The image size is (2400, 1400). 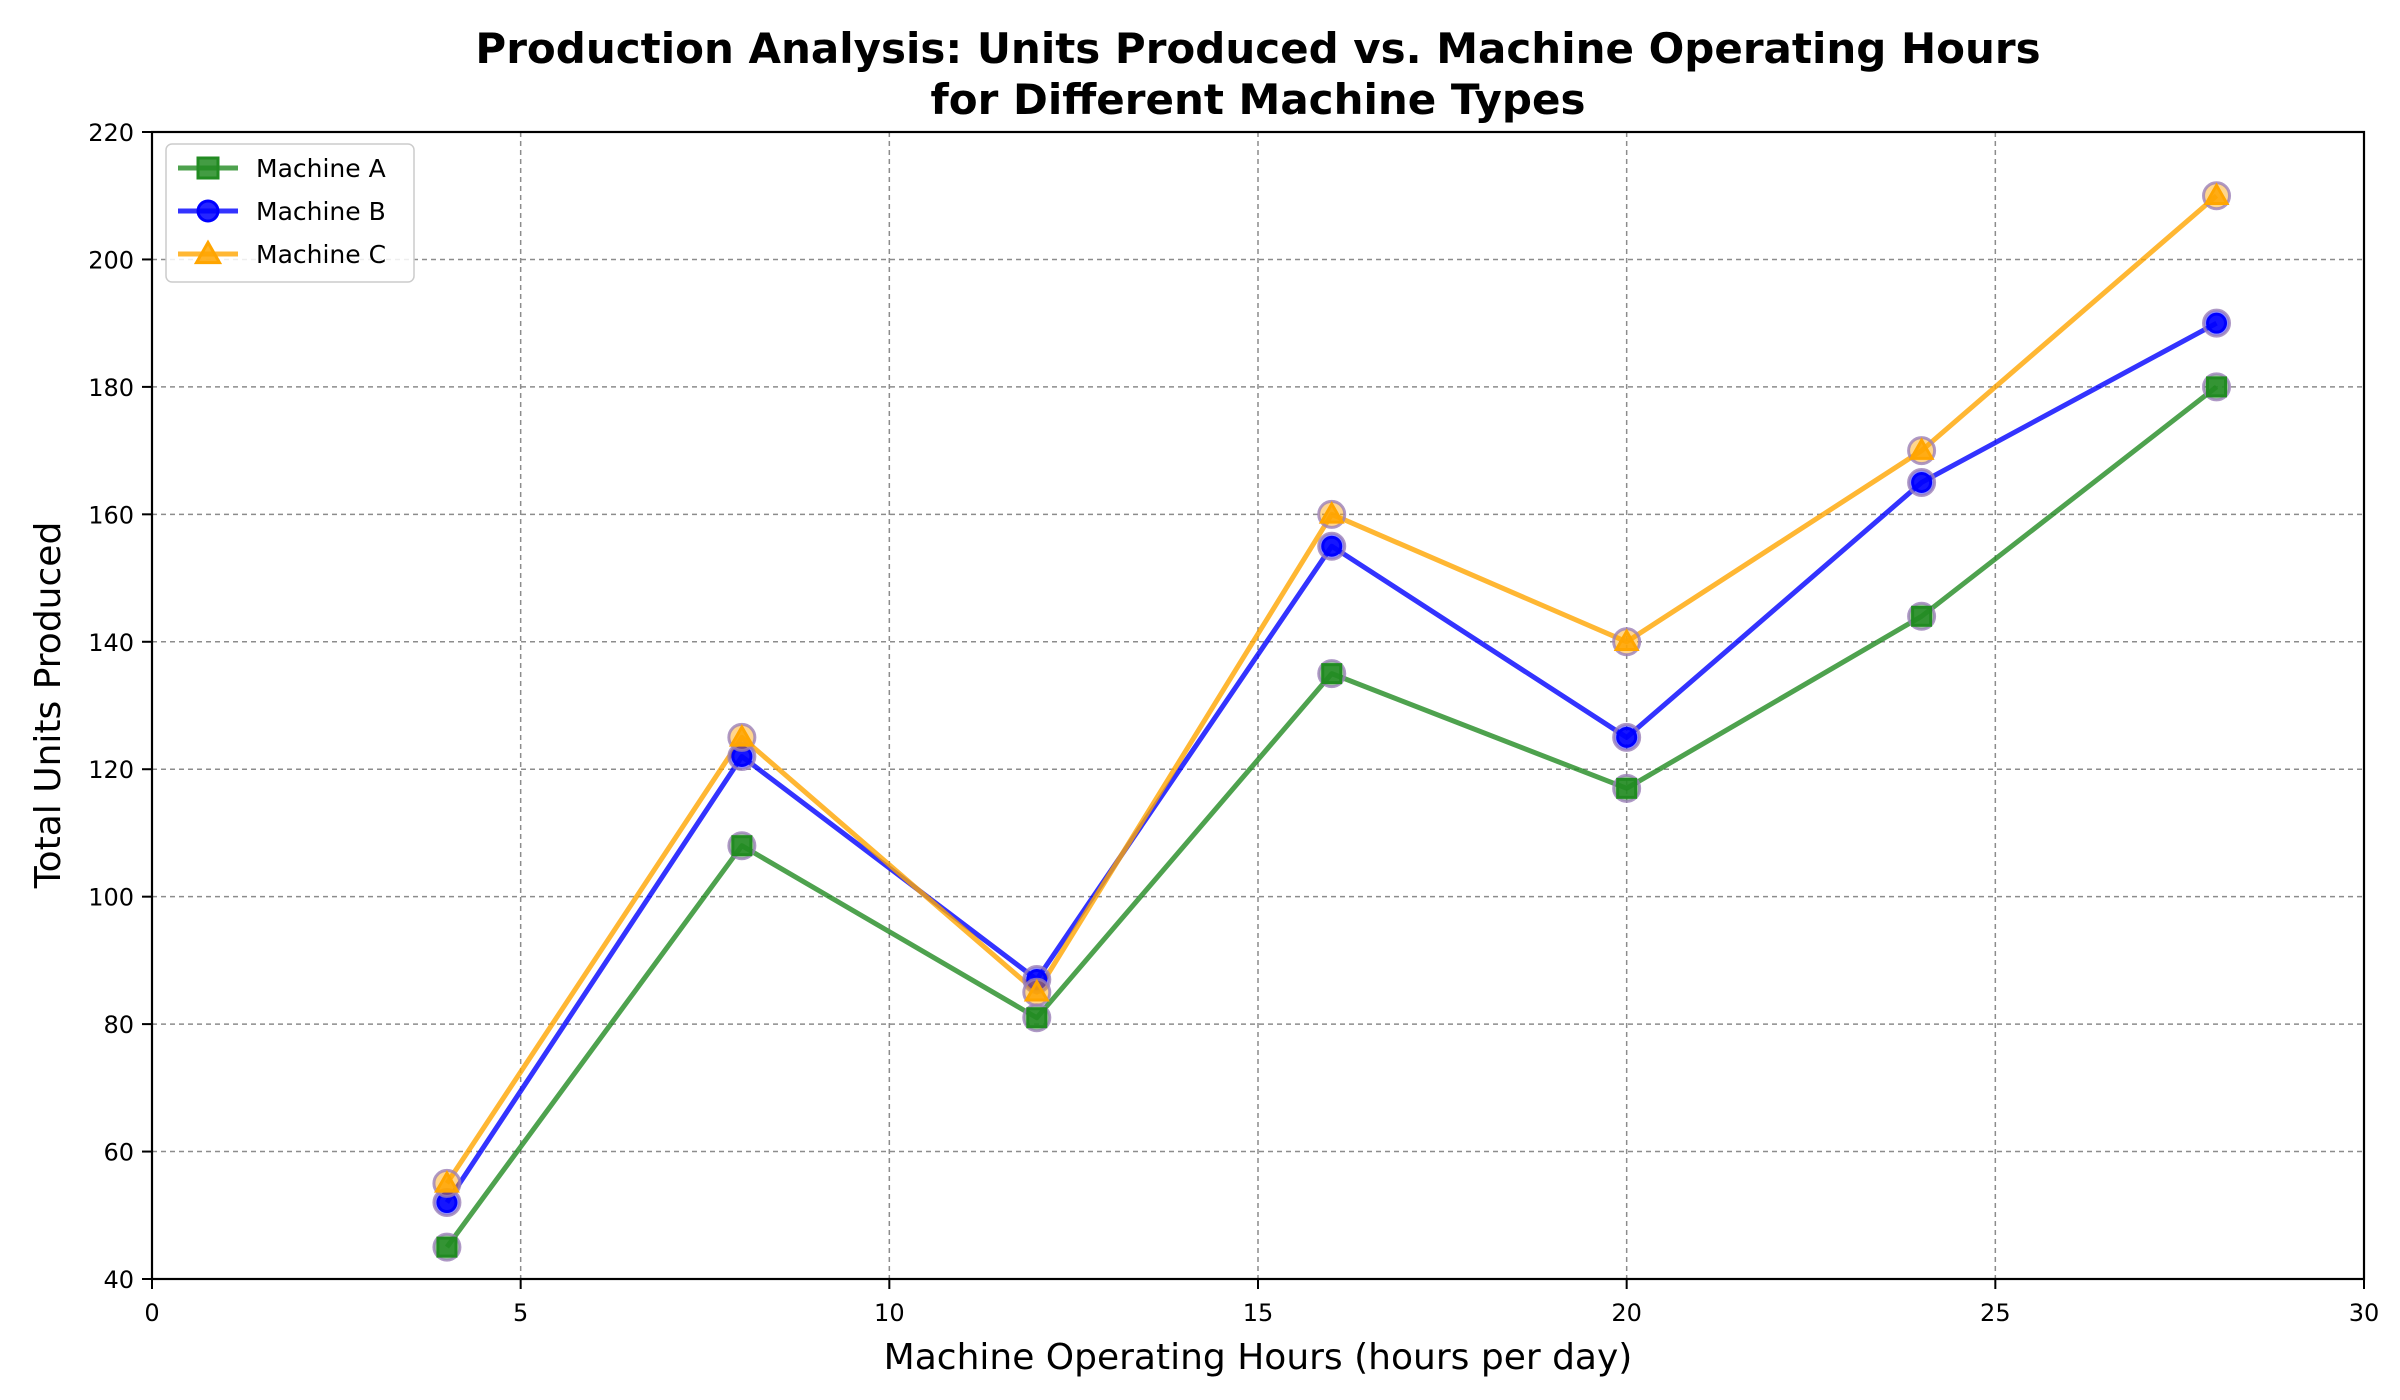 I want to click on y-tick-label: 120, so click(x=111, y=770).